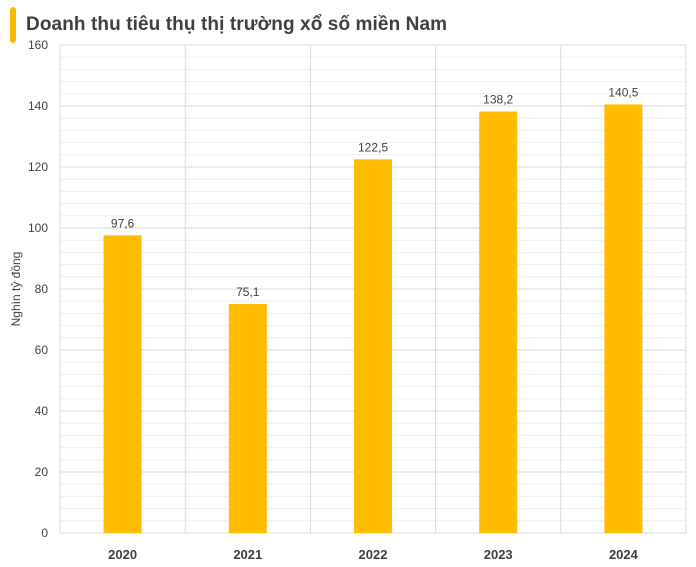  I want to click on bar-2021, so click(247, 418).